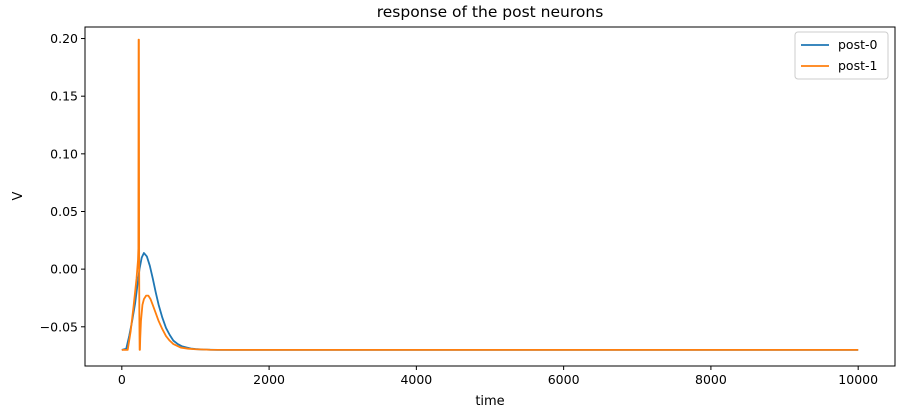 The width and height of the screenshot is (913, 411). What do you see at coordinates (64, 269) in the screenshot?
I see `y-tick-label: 0.00` at bounding box center [64, 269].